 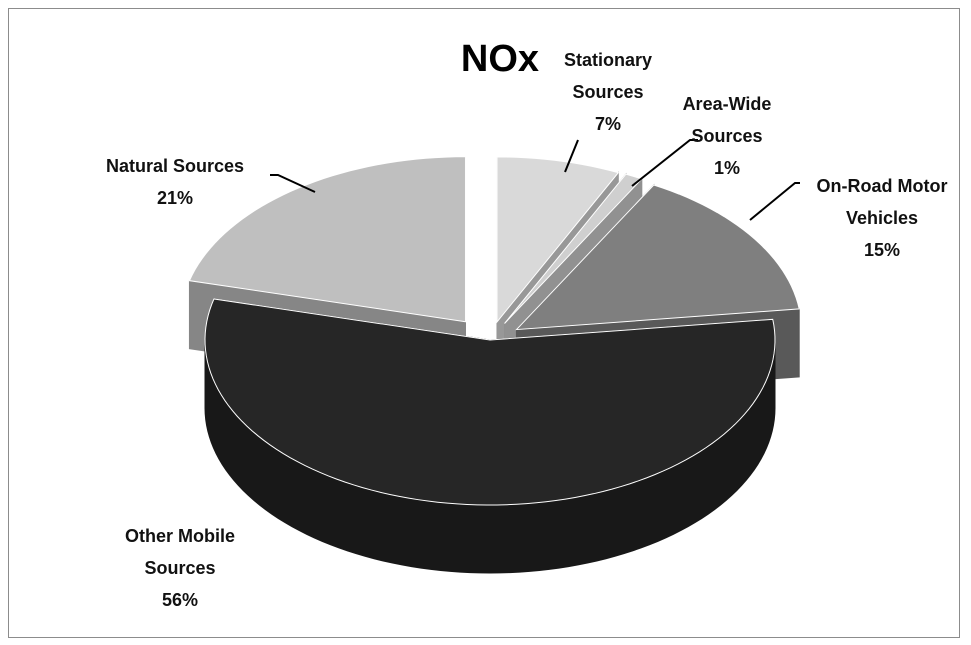 I want to click on slice-label: Area-Wide Sources 1%, so click(x=727, y=136).